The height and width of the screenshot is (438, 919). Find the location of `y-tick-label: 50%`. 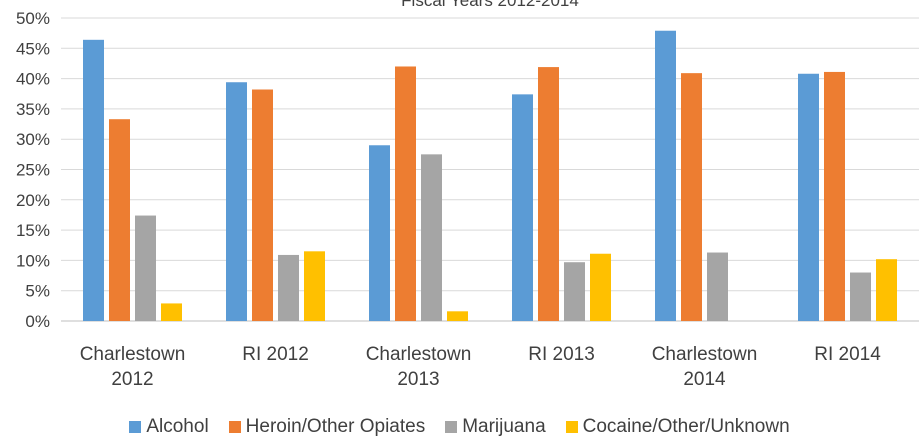

y-tick-label: 50% is located at coordinates (33, 18).